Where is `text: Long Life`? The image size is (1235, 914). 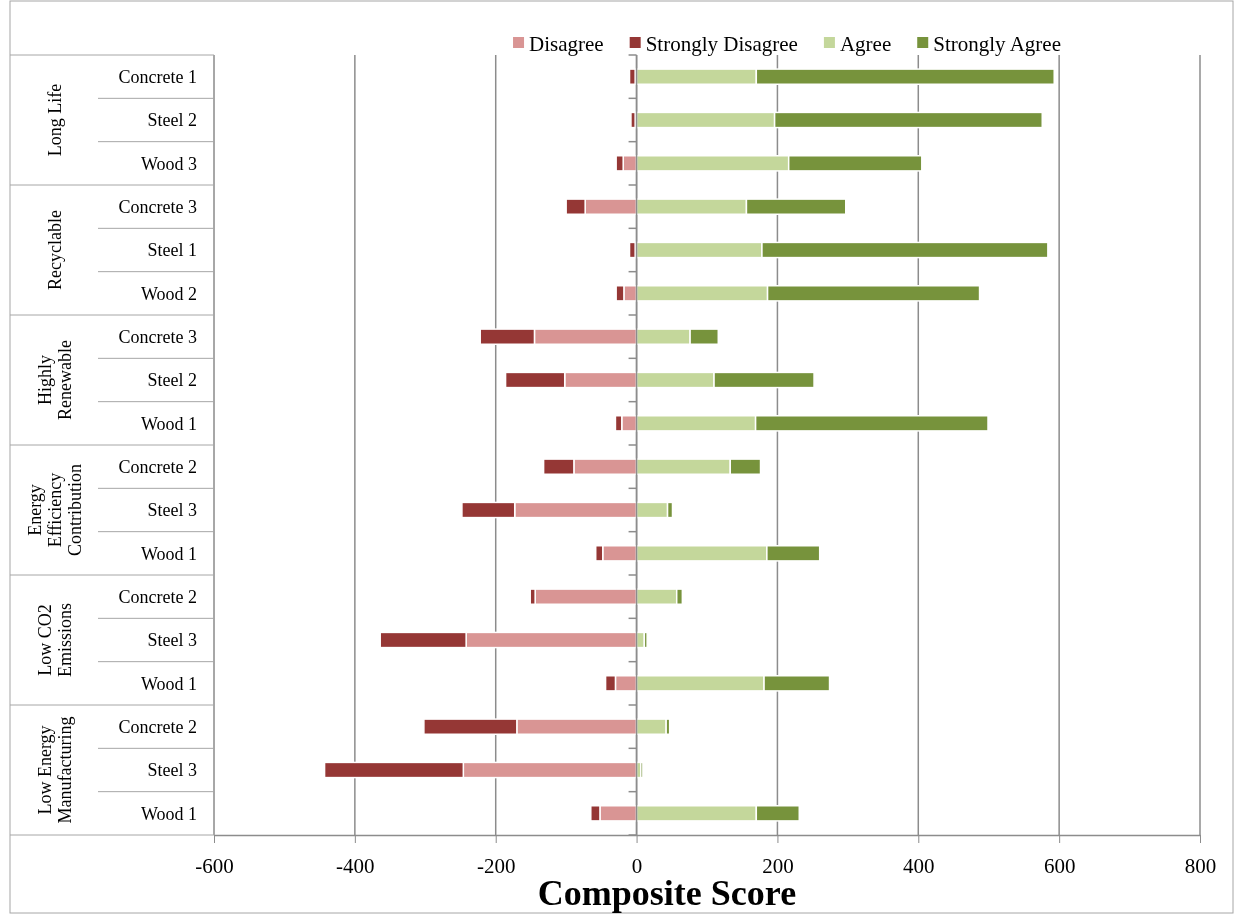 text: Long Life is located at coordinates (55, 120).